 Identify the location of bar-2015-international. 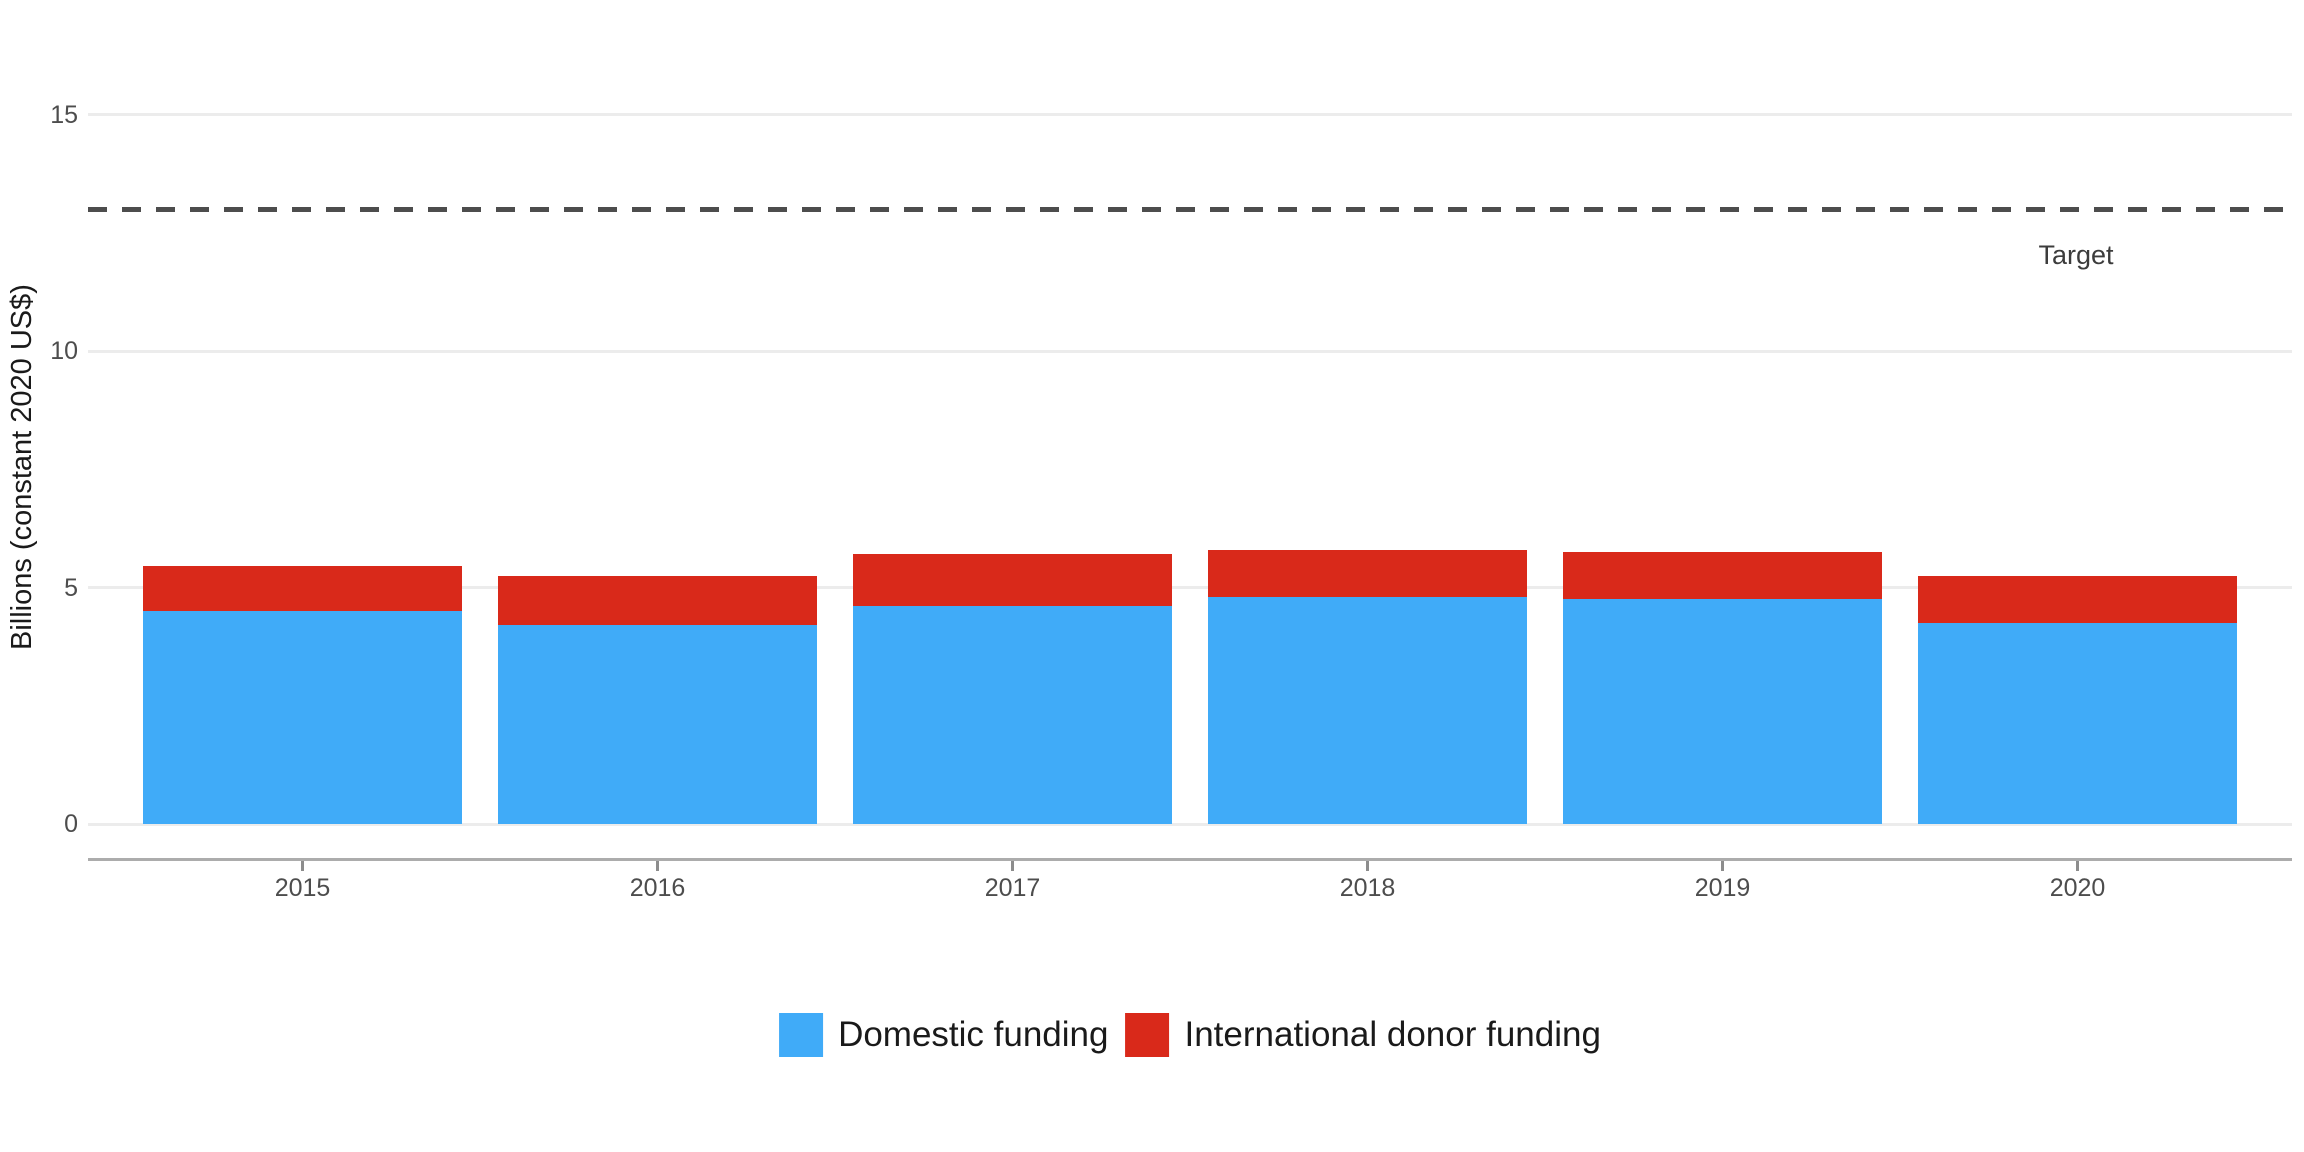
(302, 589).